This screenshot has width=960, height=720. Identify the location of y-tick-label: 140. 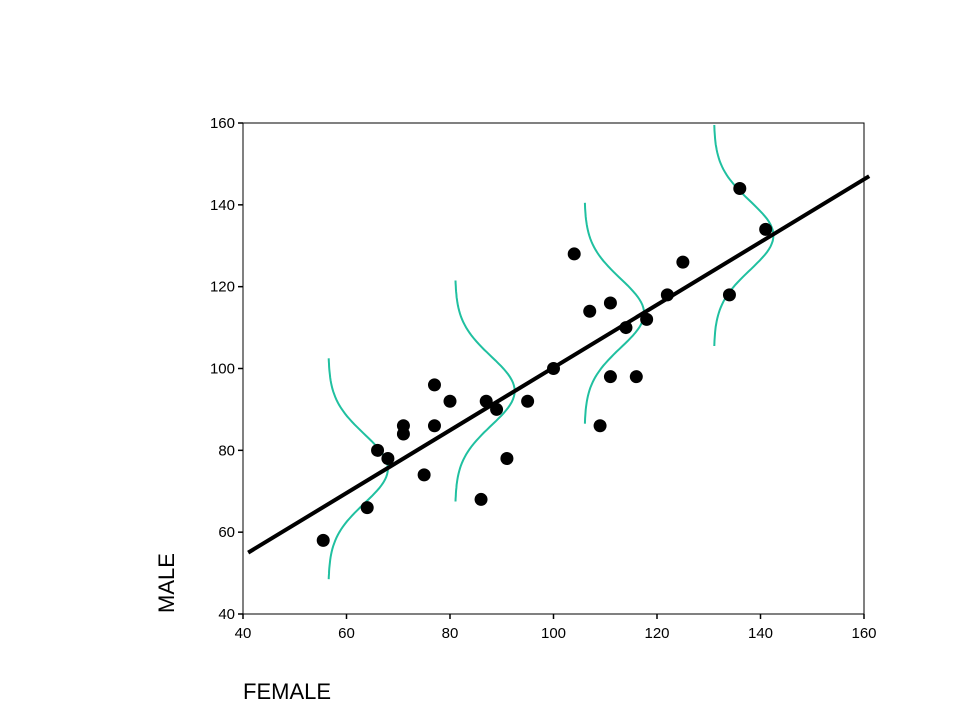
(222, 205).